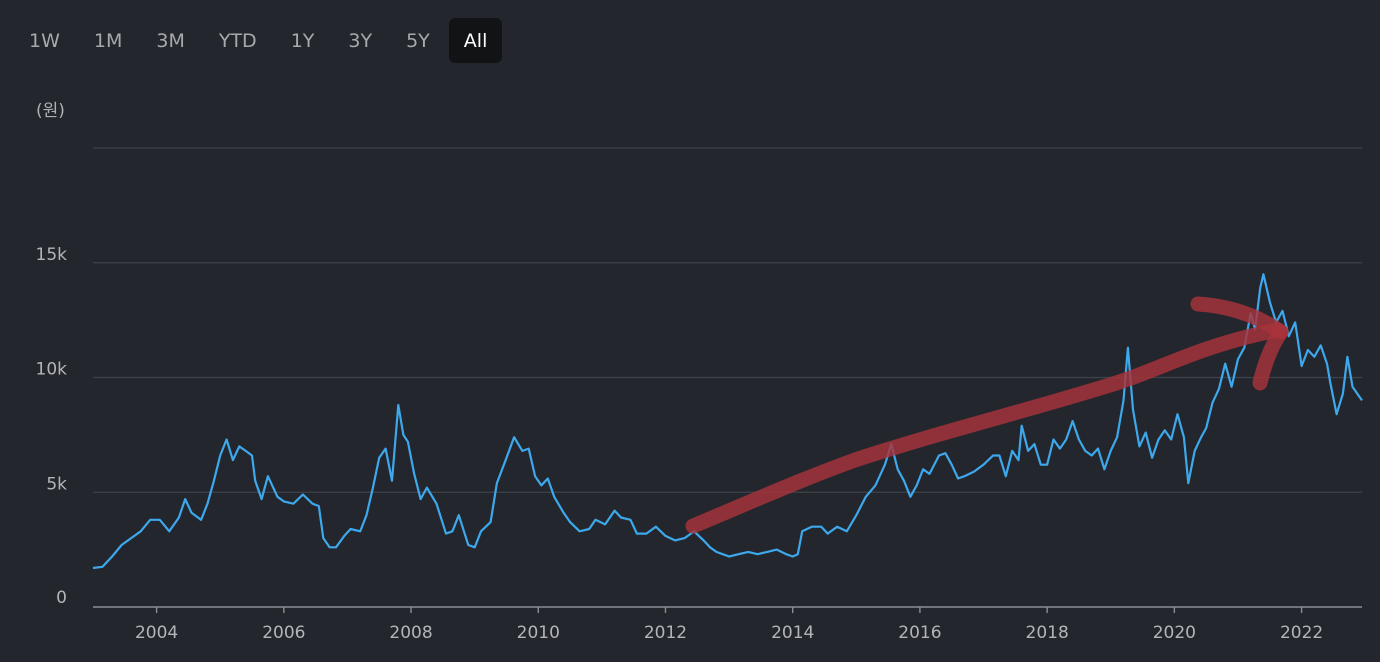  I want to click on tab-3y: 3Y, so click(360, 40).